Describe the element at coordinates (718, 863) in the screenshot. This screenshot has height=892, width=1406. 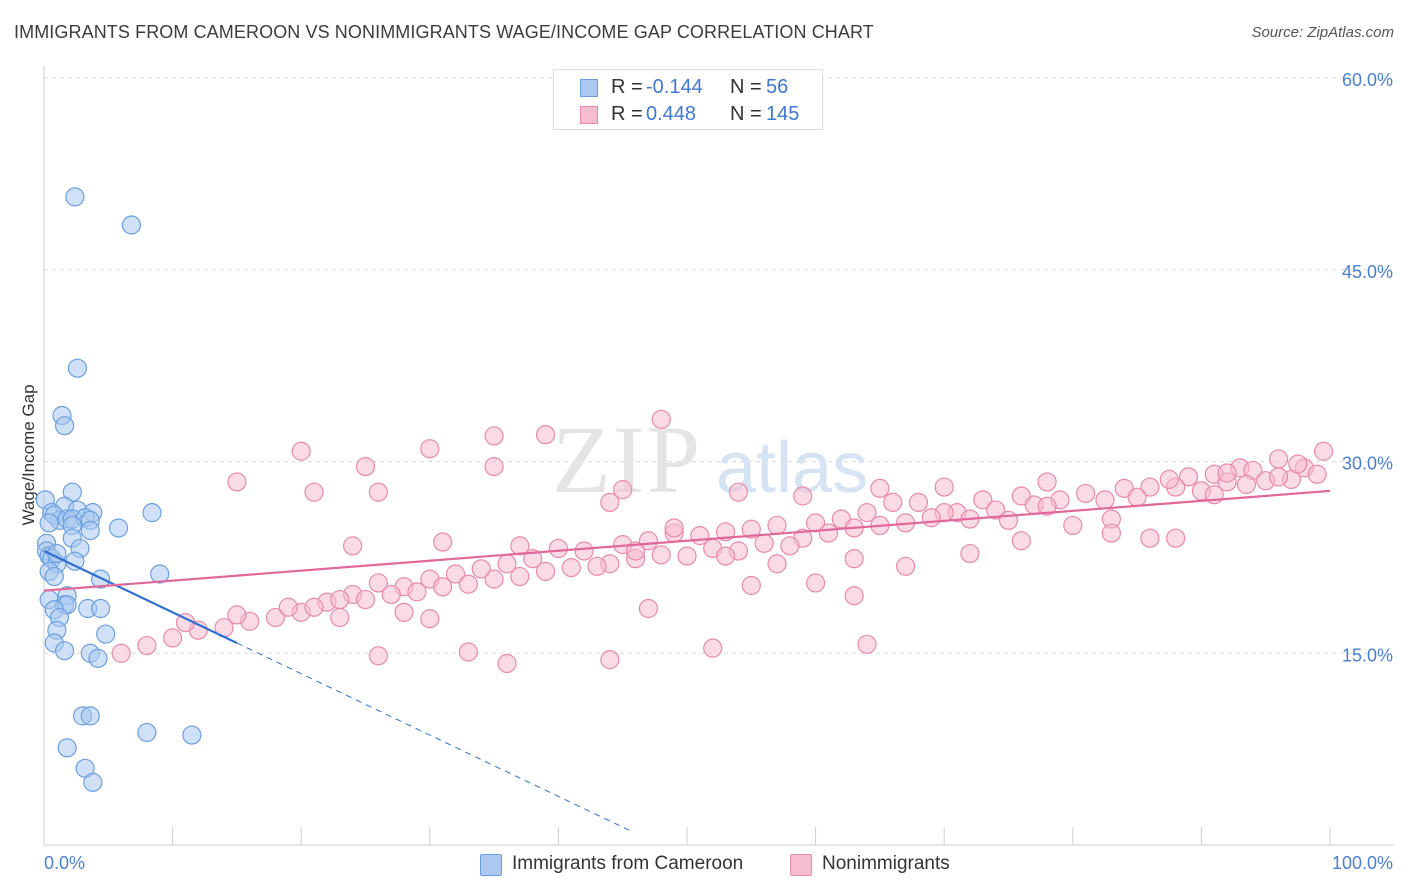
I see `x-tick-labels: 0.0% 100.0%` at that location.